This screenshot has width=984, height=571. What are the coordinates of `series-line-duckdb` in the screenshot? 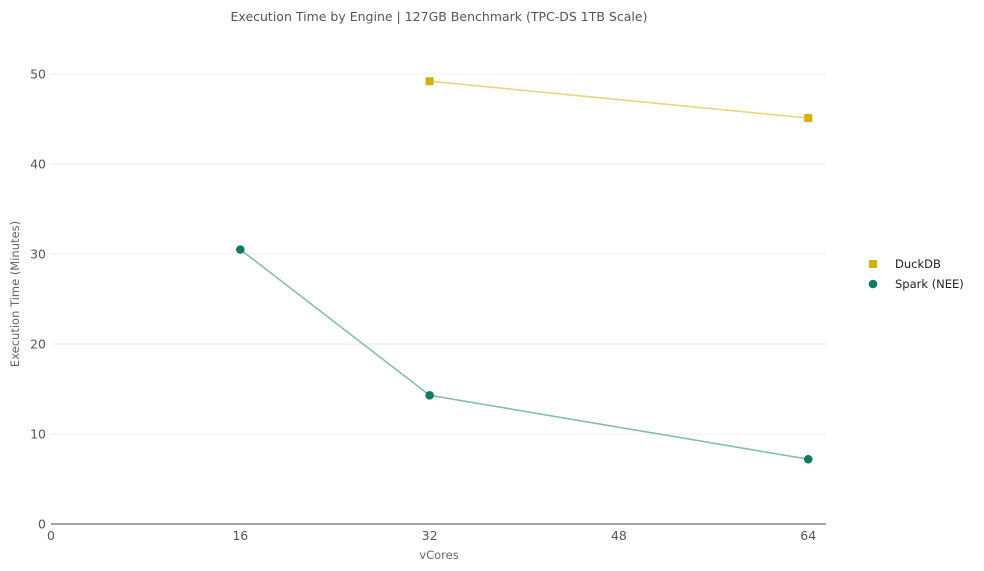 It's located at (619, 99).